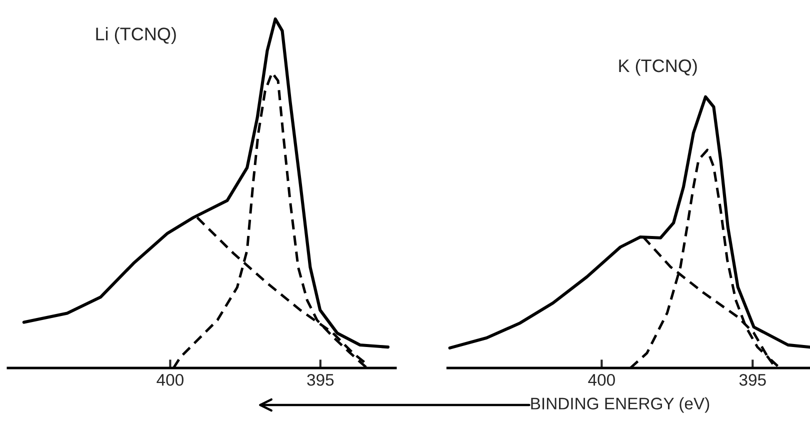  I want to click on chart-title: K (TCNQ), so click(658, 67).